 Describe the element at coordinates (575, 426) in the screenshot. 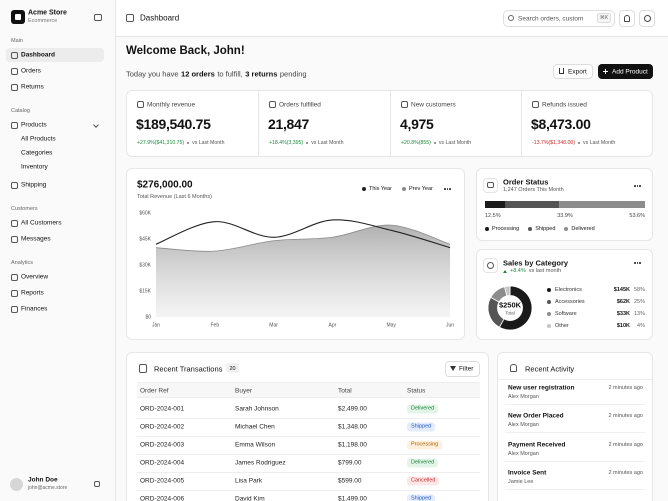

I see `activity-card` at that location.